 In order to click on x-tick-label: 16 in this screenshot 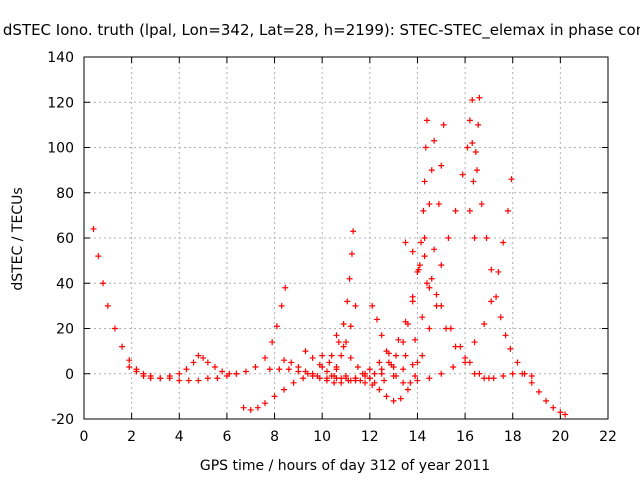, I will do `click(465, 437)`.